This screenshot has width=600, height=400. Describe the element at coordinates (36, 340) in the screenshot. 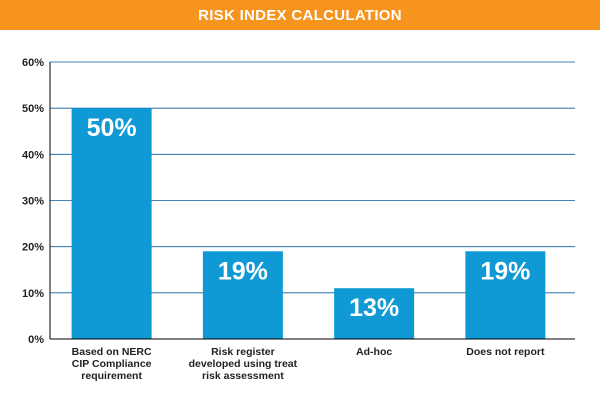

I see `y-tick-label: 0%` at that location.